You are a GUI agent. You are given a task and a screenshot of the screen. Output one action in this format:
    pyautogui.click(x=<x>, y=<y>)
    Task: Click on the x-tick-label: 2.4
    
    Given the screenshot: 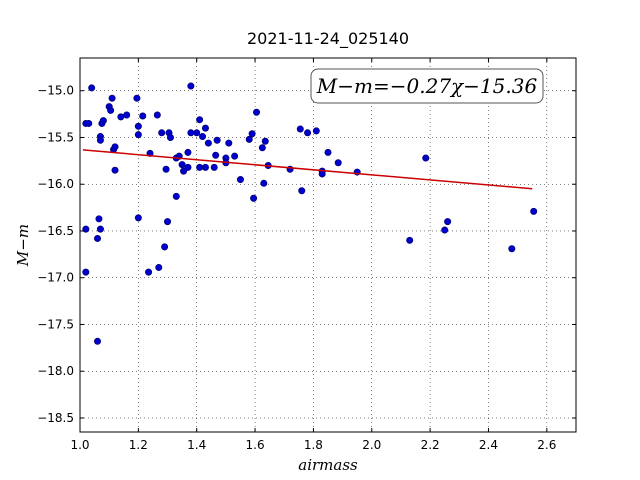 What is the action you would take?
    pyautogui.click(x=488, y=445)
    